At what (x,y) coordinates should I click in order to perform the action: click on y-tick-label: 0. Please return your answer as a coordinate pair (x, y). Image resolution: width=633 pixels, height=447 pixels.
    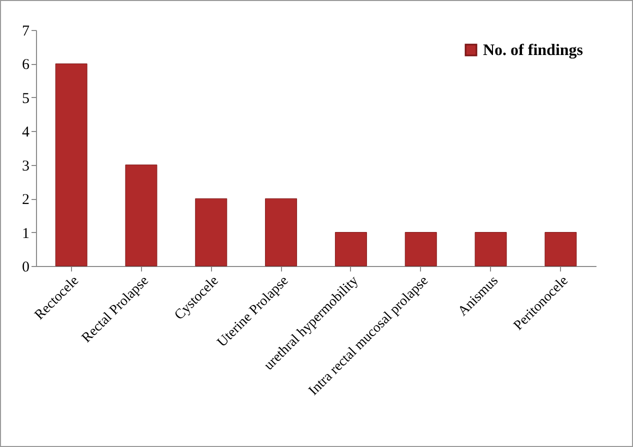
    Looking at the image, I should click on (26, 268).